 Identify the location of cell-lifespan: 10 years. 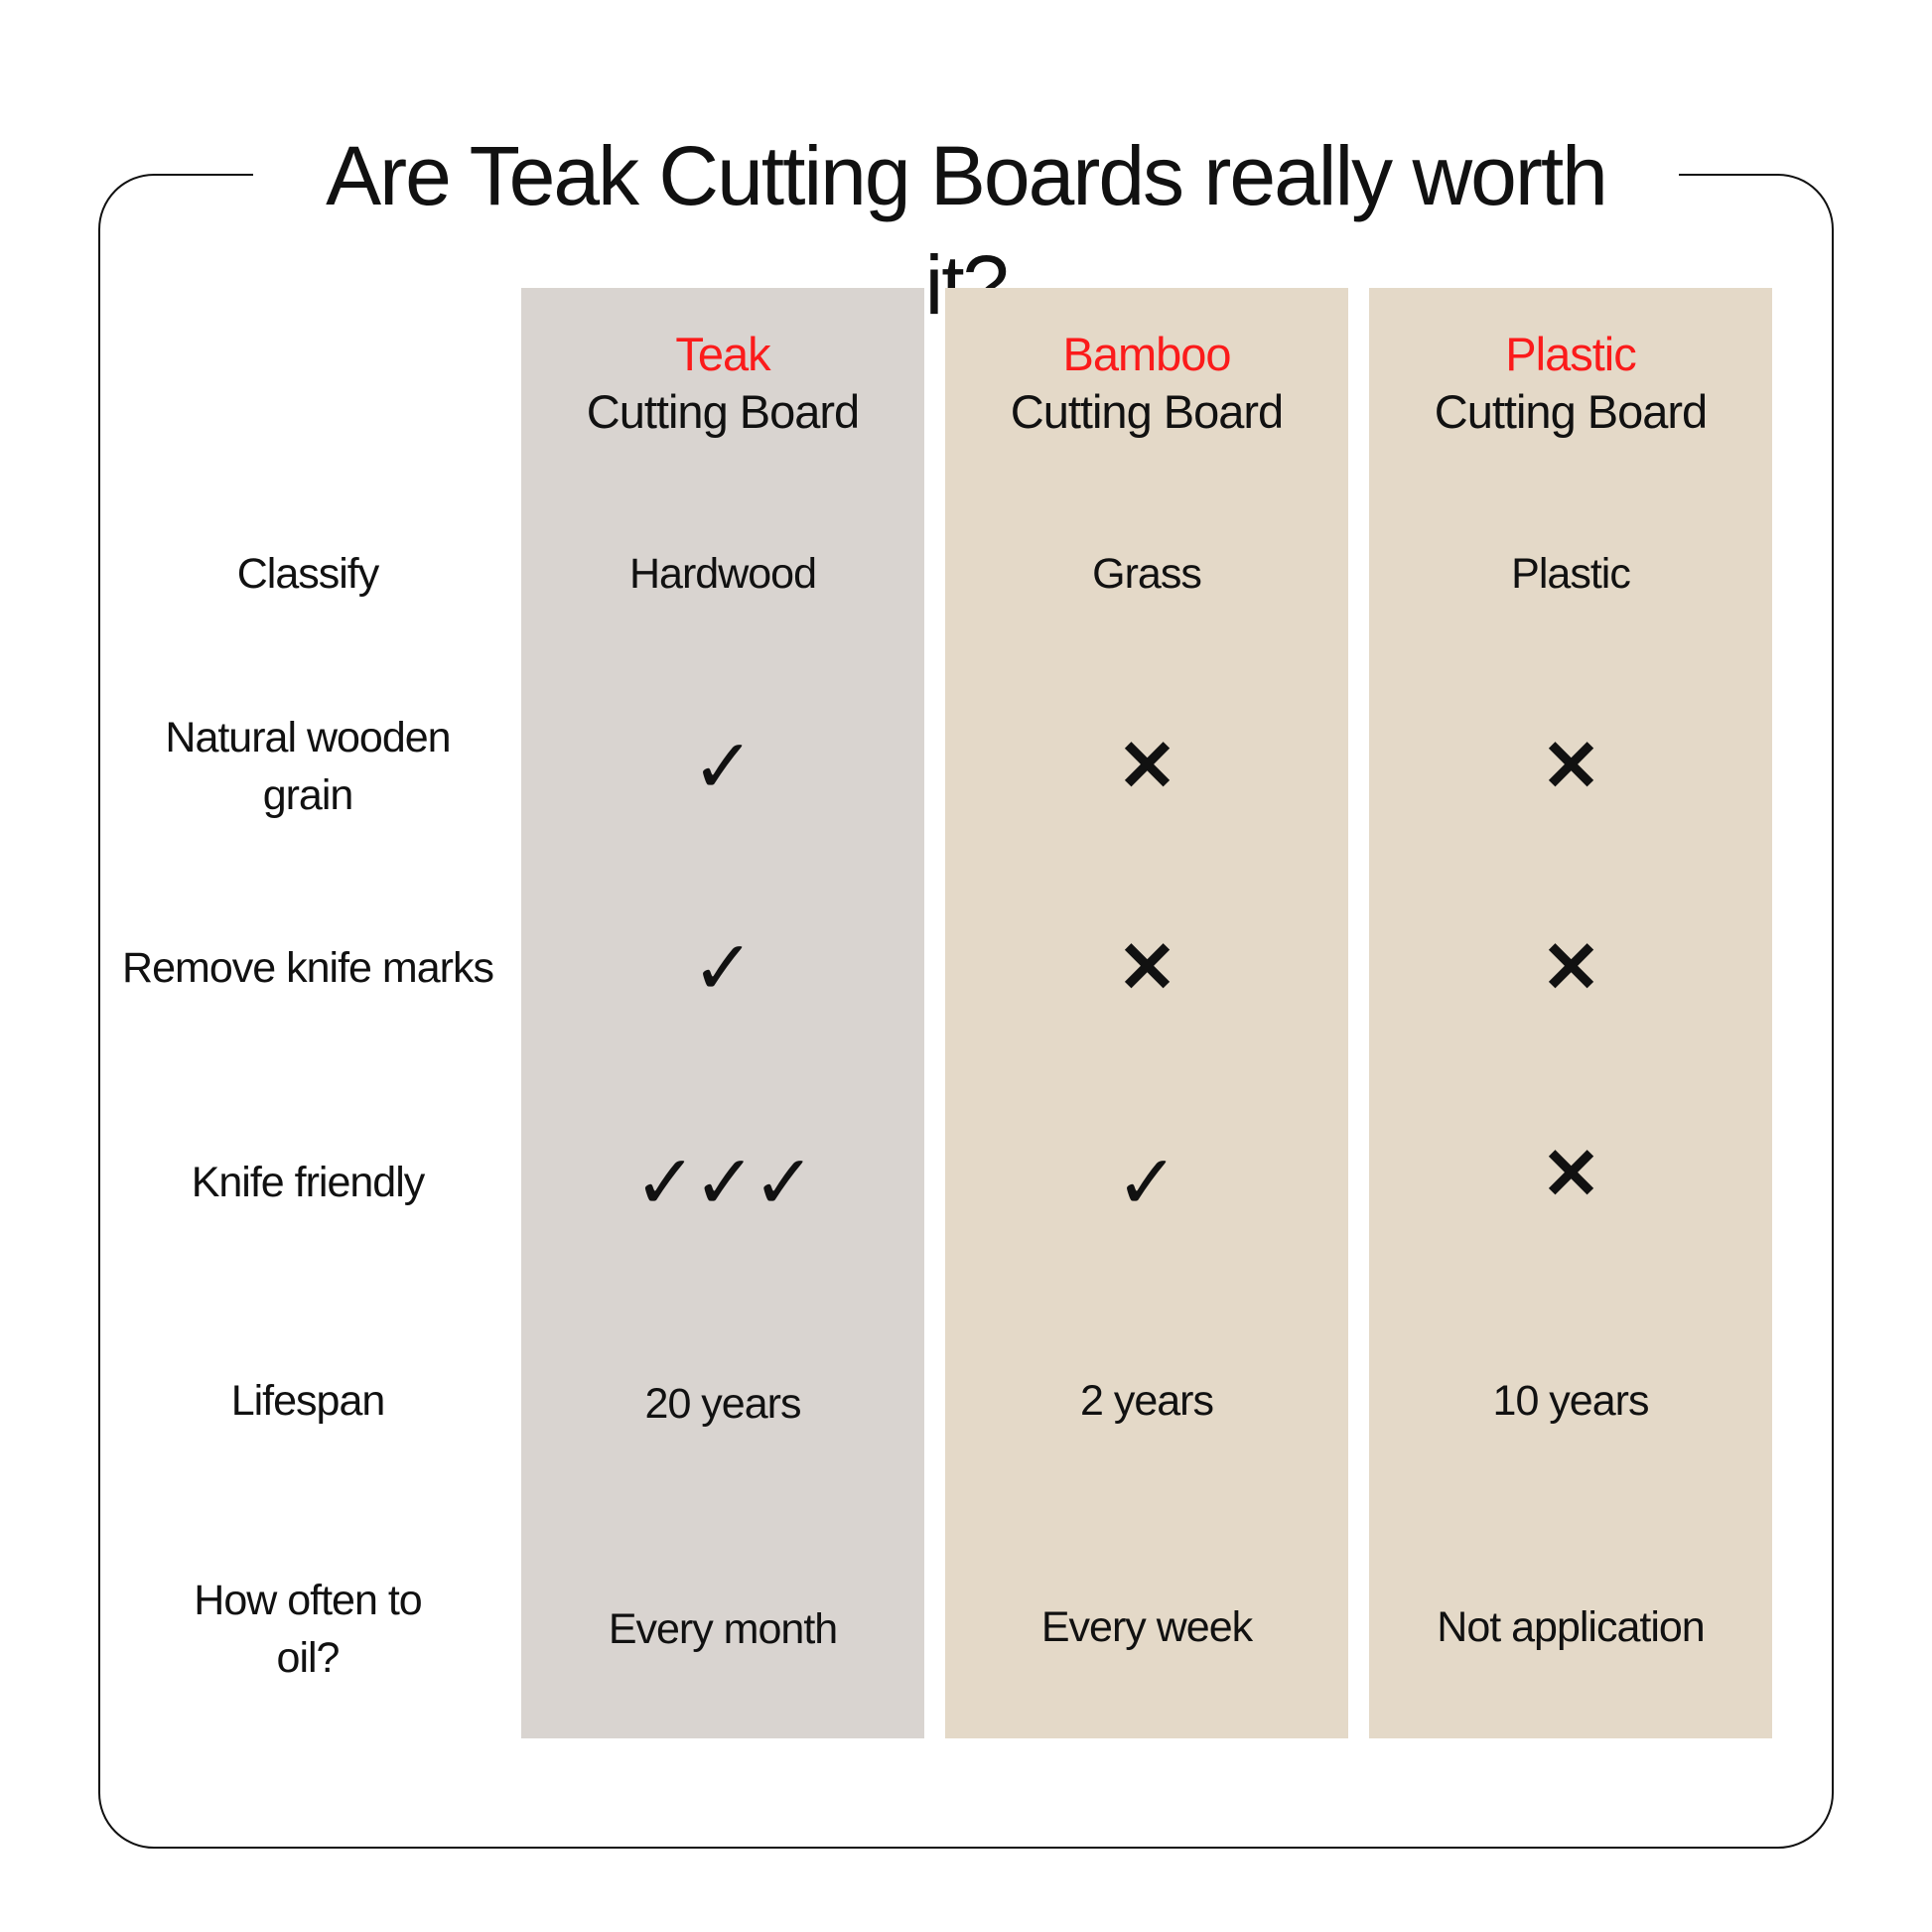
(1571, 1401).